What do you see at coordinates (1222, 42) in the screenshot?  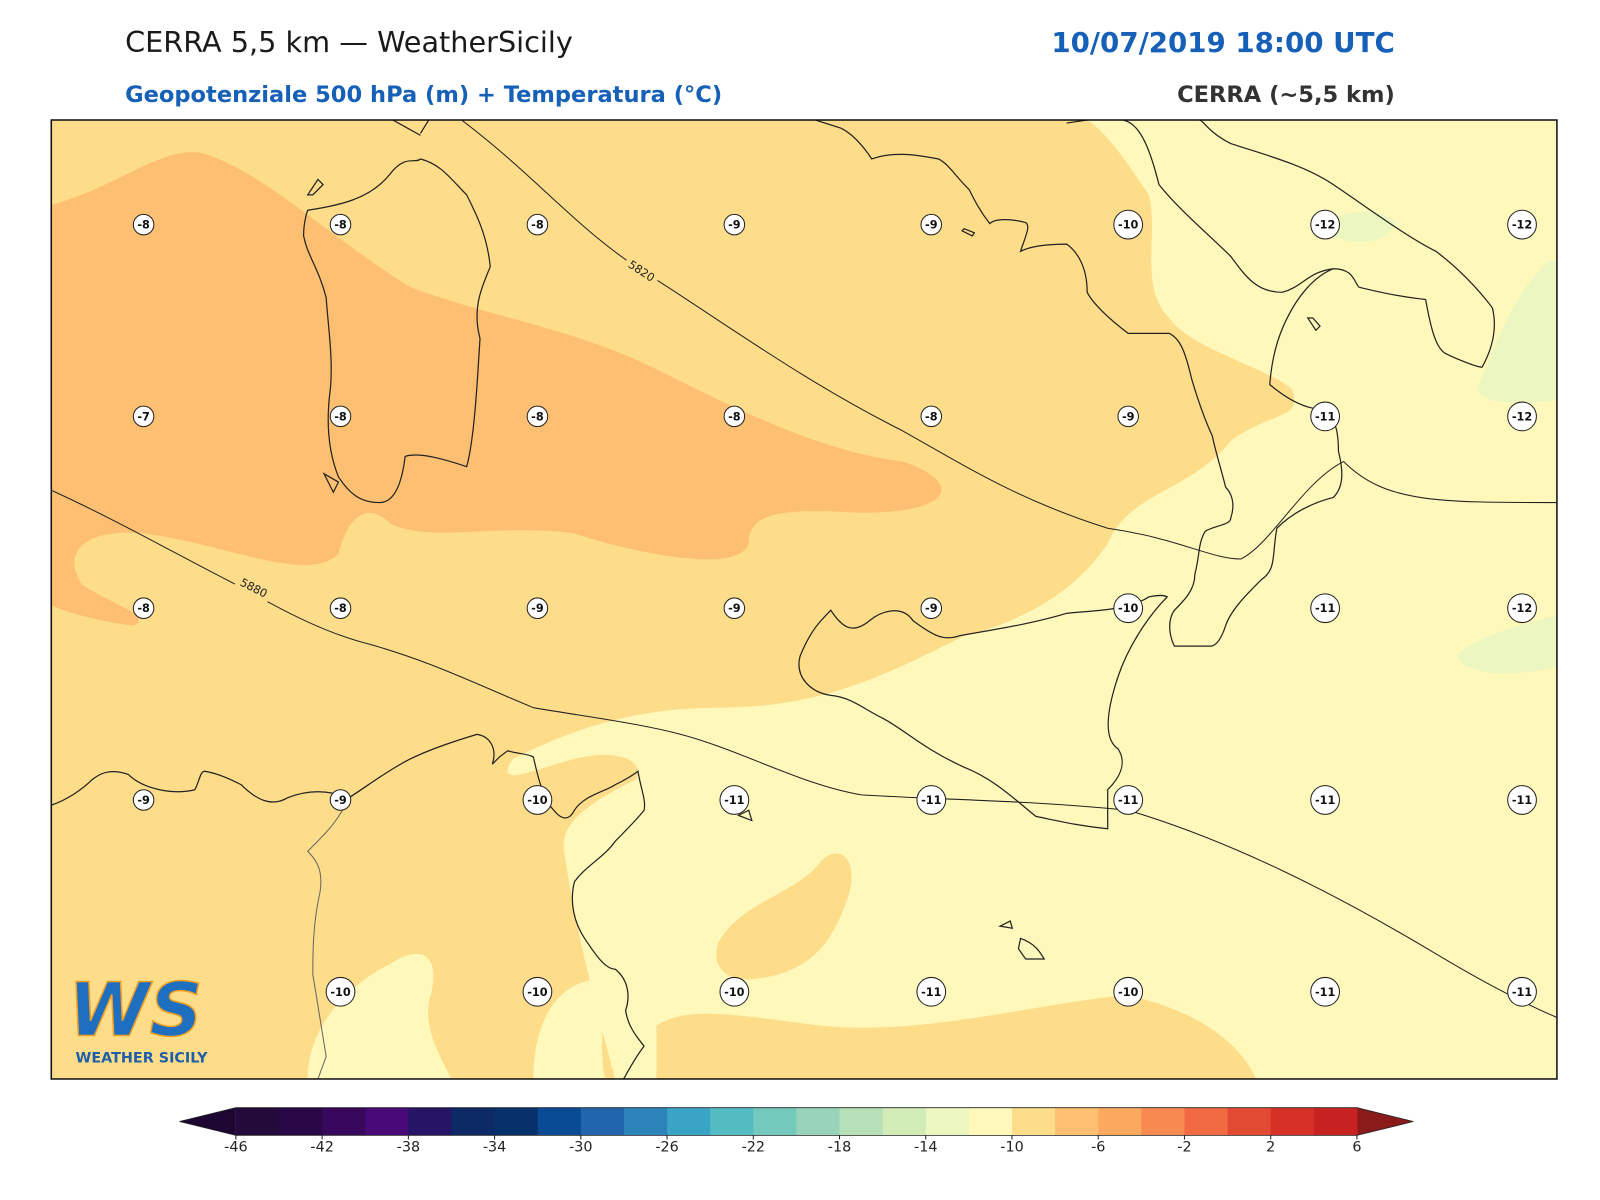 I see `datetime: 10/07/2019 18:00 UTC` at bounding box center [1222, 42].